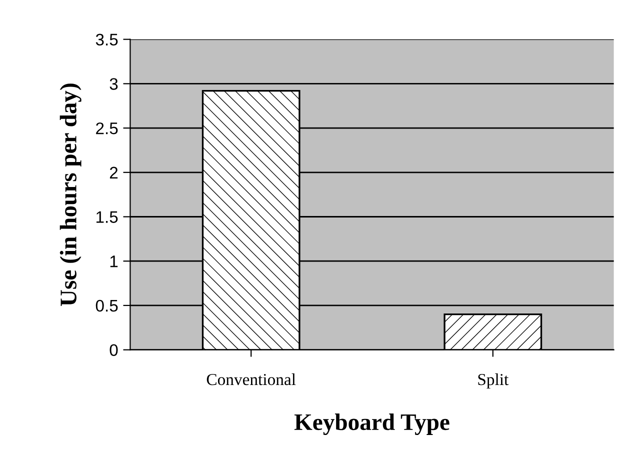 This screenshot has width=620, height=474. I want to click on y-tick-label: 1.5, so click(107, 217).